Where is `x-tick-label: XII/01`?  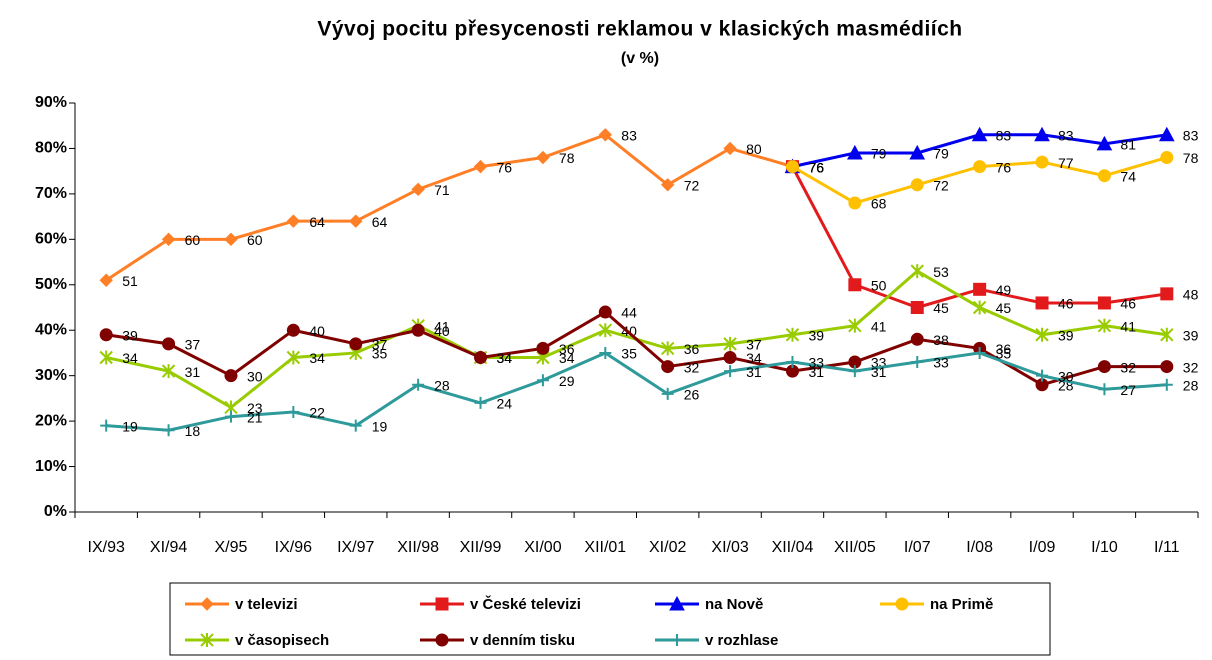
x-tick-label: XII/01 is located at coordinates (605, 547).